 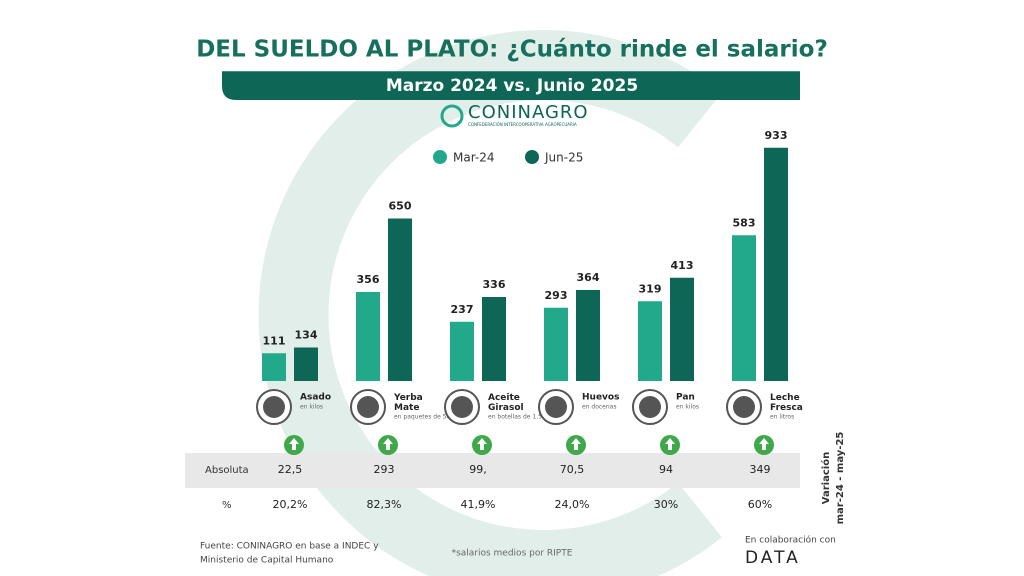 What do you see at coordinates (773, 558) in the screenshot?
I see `partner: DATA` at bounding box center [773, 558].